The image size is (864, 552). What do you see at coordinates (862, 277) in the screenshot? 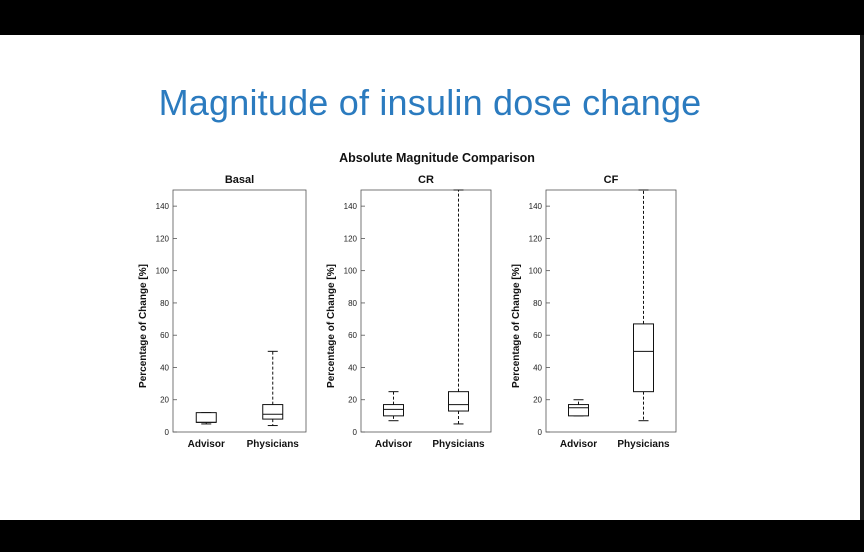
I see `window-edge` at bounding box center [862, 277].